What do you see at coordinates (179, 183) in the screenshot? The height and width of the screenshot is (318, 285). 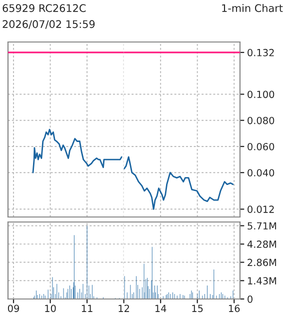 I see `line-series` at bounding box center [179, 183].